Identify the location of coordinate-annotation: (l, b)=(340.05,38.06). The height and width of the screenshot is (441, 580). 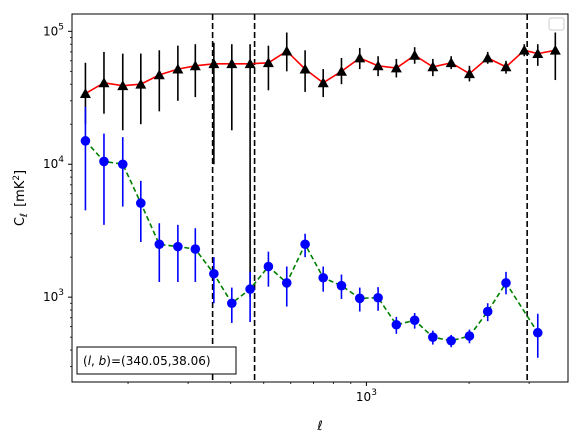
(156, 360).